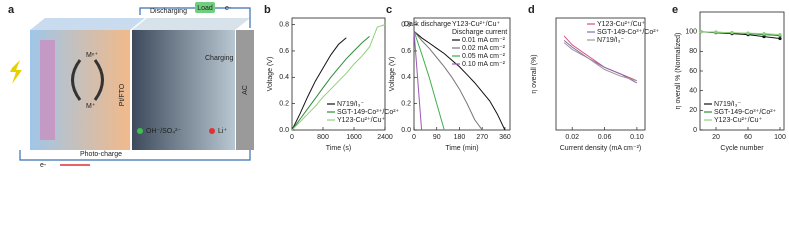 This screenshot has width=789, height=240. Describe the element at coordinates (212, 131) in the screenshot. I see `cation-icon` at that location.